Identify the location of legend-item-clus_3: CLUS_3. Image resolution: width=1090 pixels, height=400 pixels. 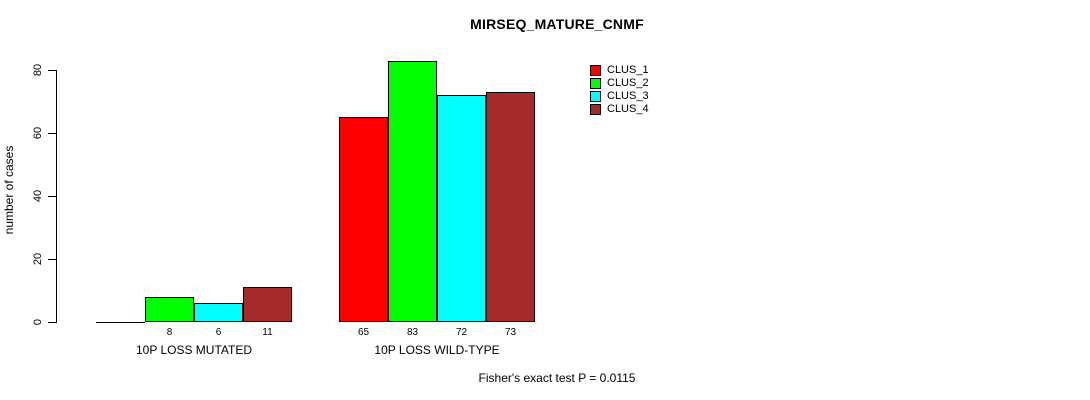
(619, 96).